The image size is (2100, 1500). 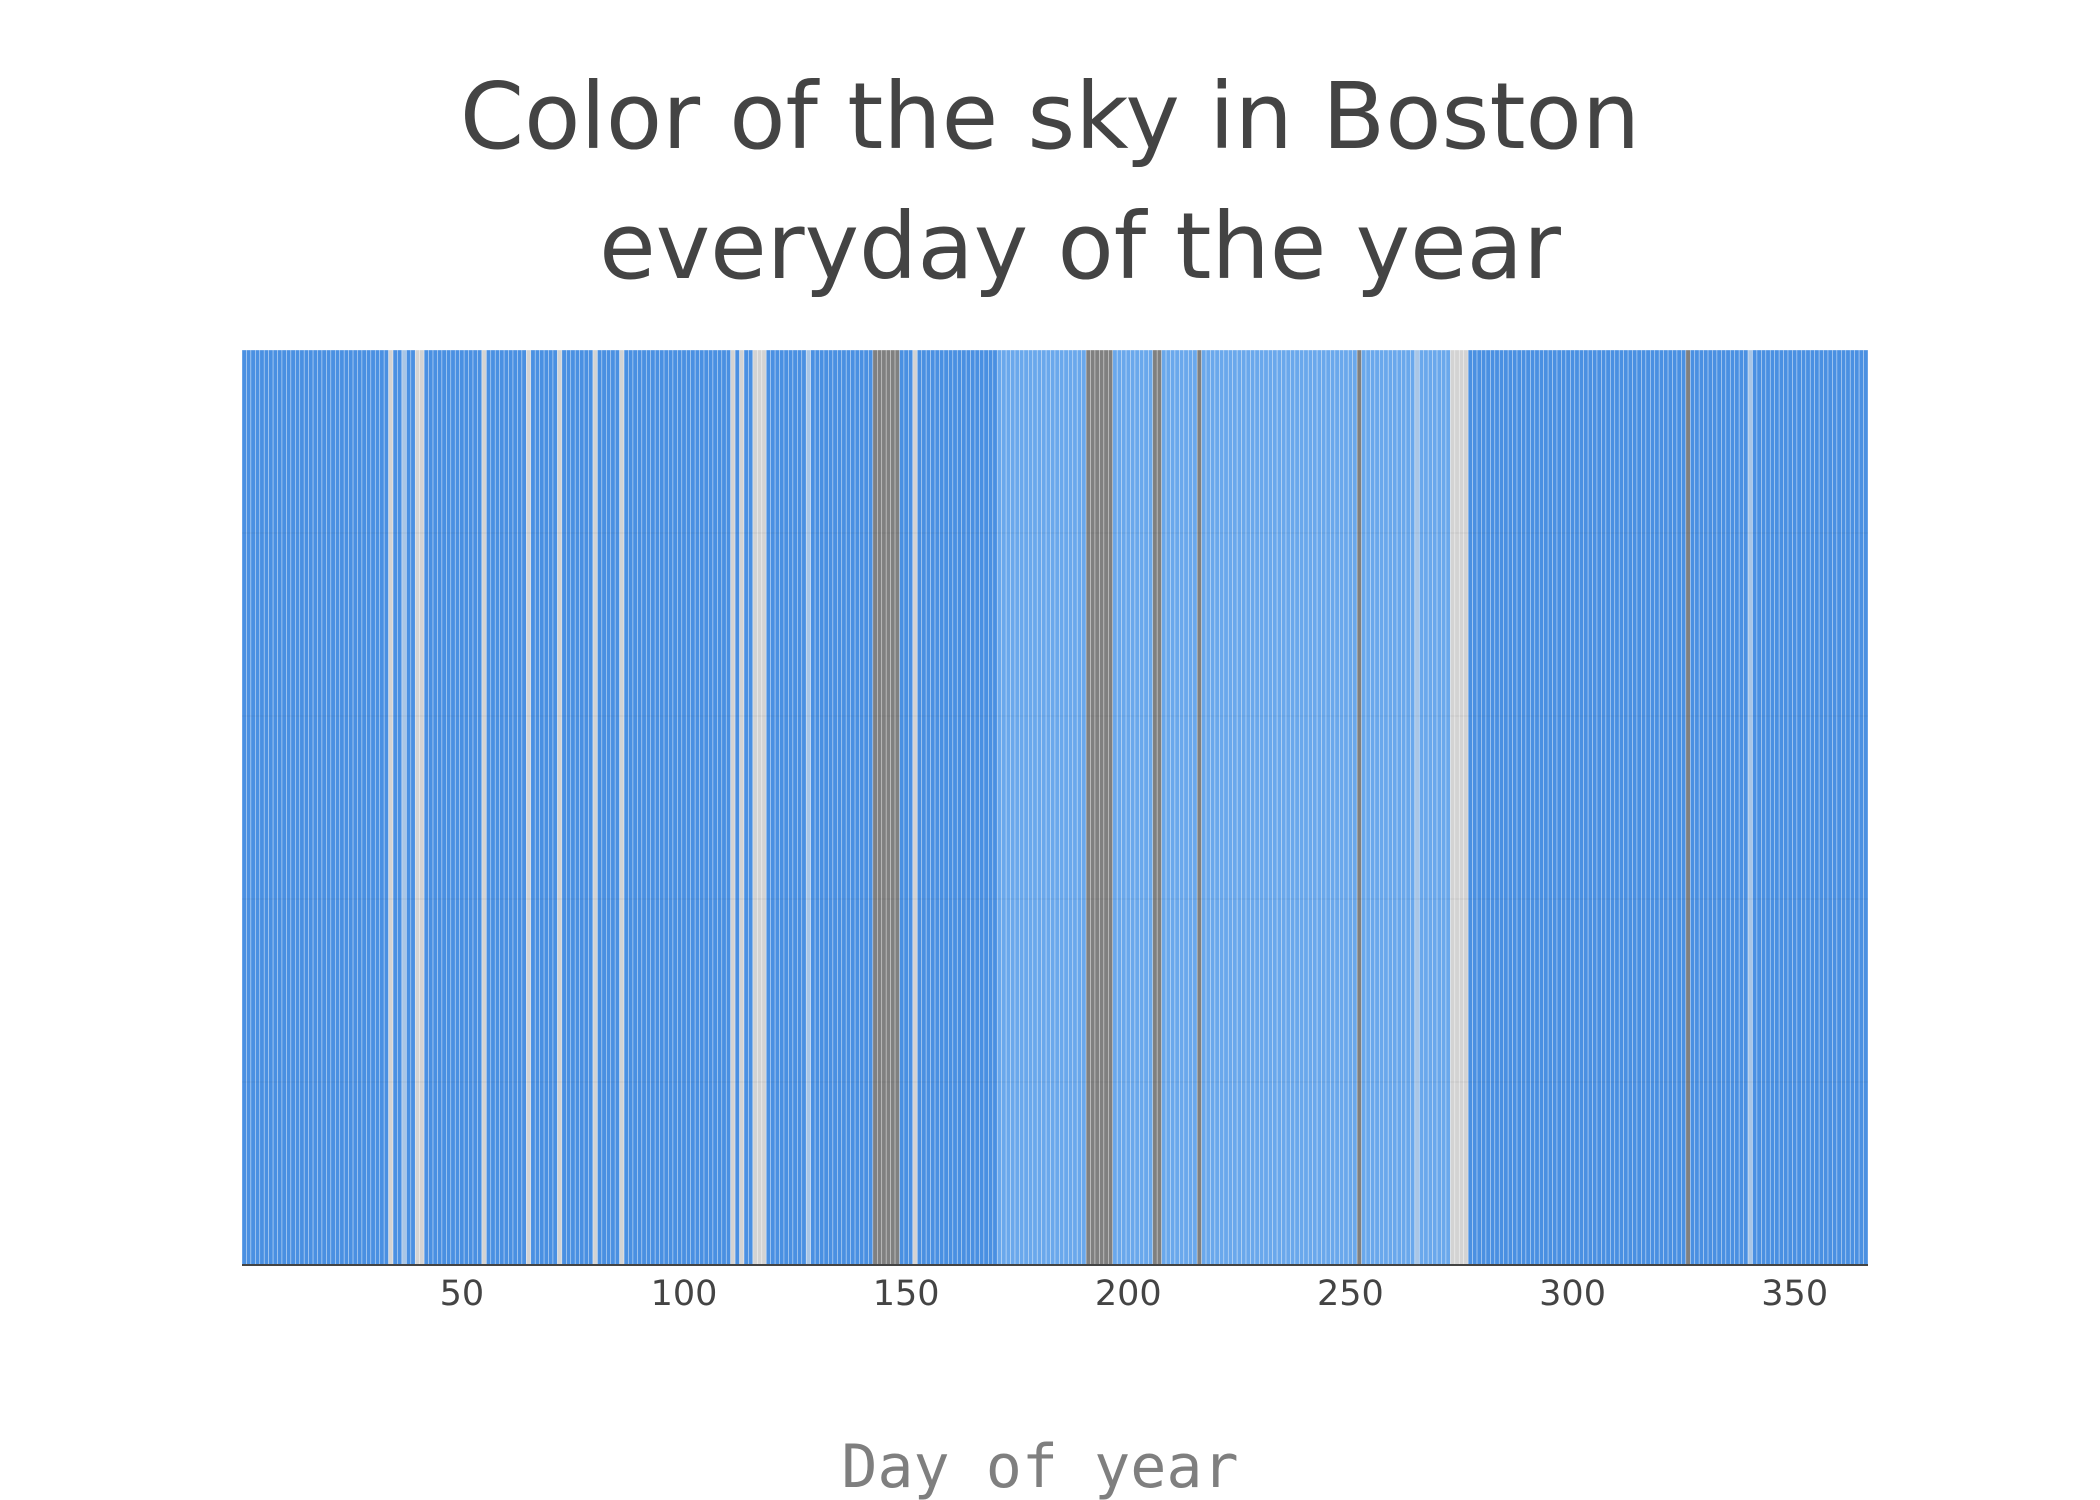 I want to click on x-axis-ticks: 50 100 150 200 250 300 350, so click(x=1134, y=1294).